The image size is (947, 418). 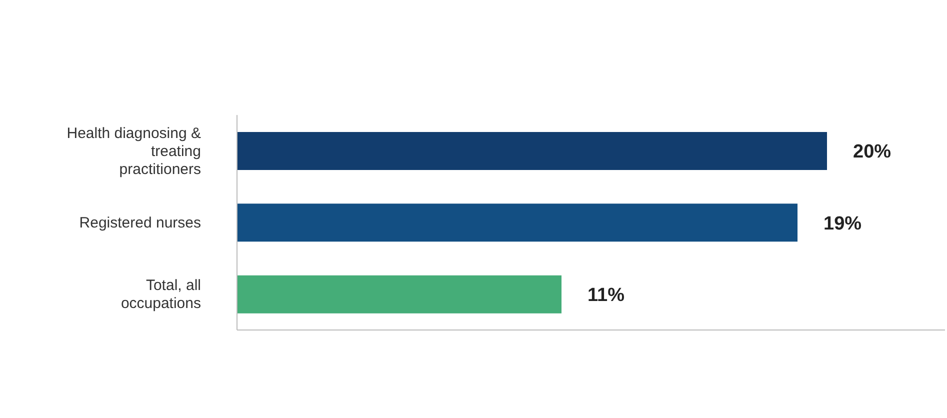 I want to click on y-tick-label: Total, all occupations, so click(x=160, y=294).